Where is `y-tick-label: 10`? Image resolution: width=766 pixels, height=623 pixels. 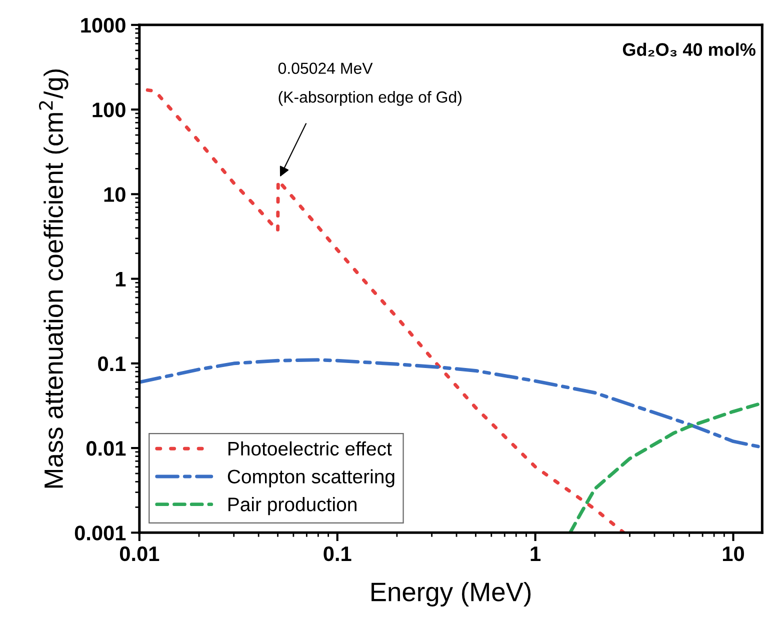
y-tick-label: 10 is located at coordinates (115, 194).